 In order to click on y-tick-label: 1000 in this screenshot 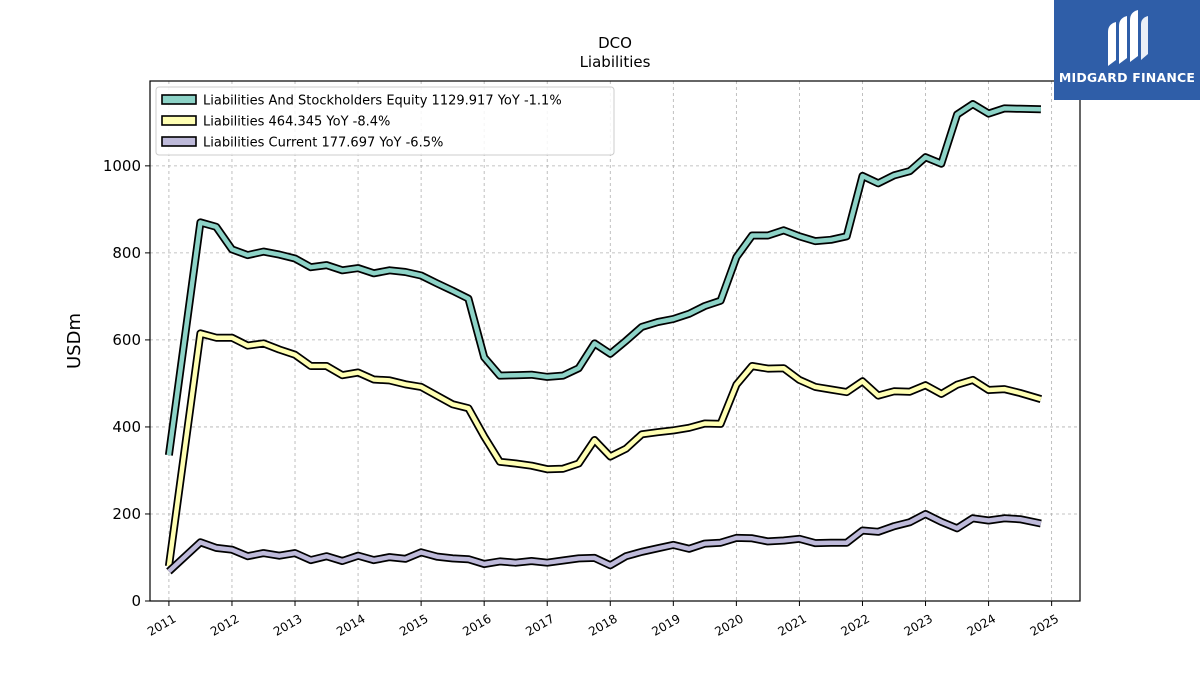, I will do `click(122, 166)`.